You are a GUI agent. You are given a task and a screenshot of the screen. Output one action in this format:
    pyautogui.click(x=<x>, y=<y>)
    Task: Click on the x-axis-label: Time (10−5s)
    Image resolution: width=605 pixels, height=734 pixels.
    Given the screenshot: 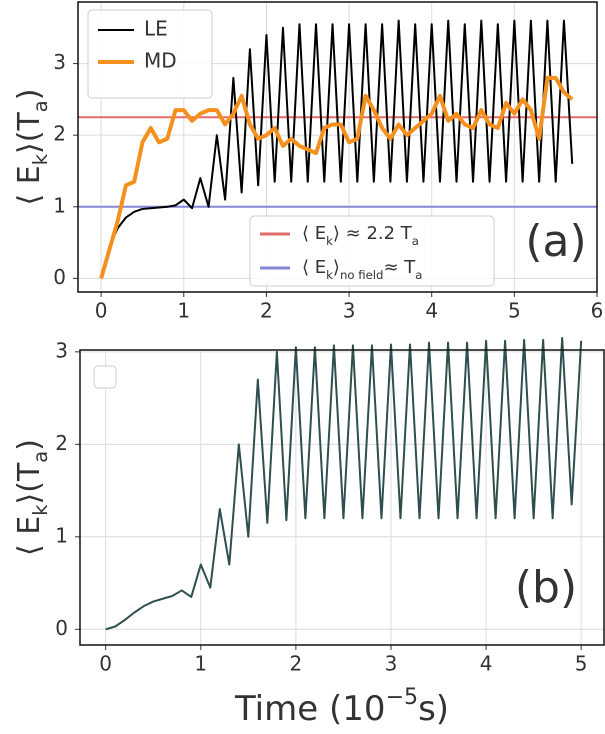 What is the action you would take?
    pyautogui.click(x=341, y=706)
    